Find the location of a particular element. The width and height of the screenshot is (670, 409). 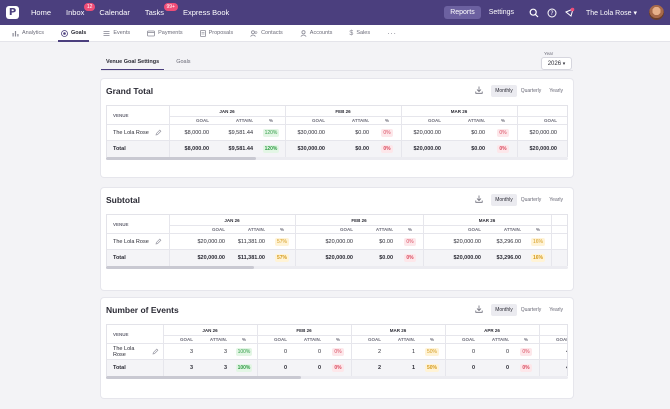

card-title: Number of Events is located at coordinates (142, 310).